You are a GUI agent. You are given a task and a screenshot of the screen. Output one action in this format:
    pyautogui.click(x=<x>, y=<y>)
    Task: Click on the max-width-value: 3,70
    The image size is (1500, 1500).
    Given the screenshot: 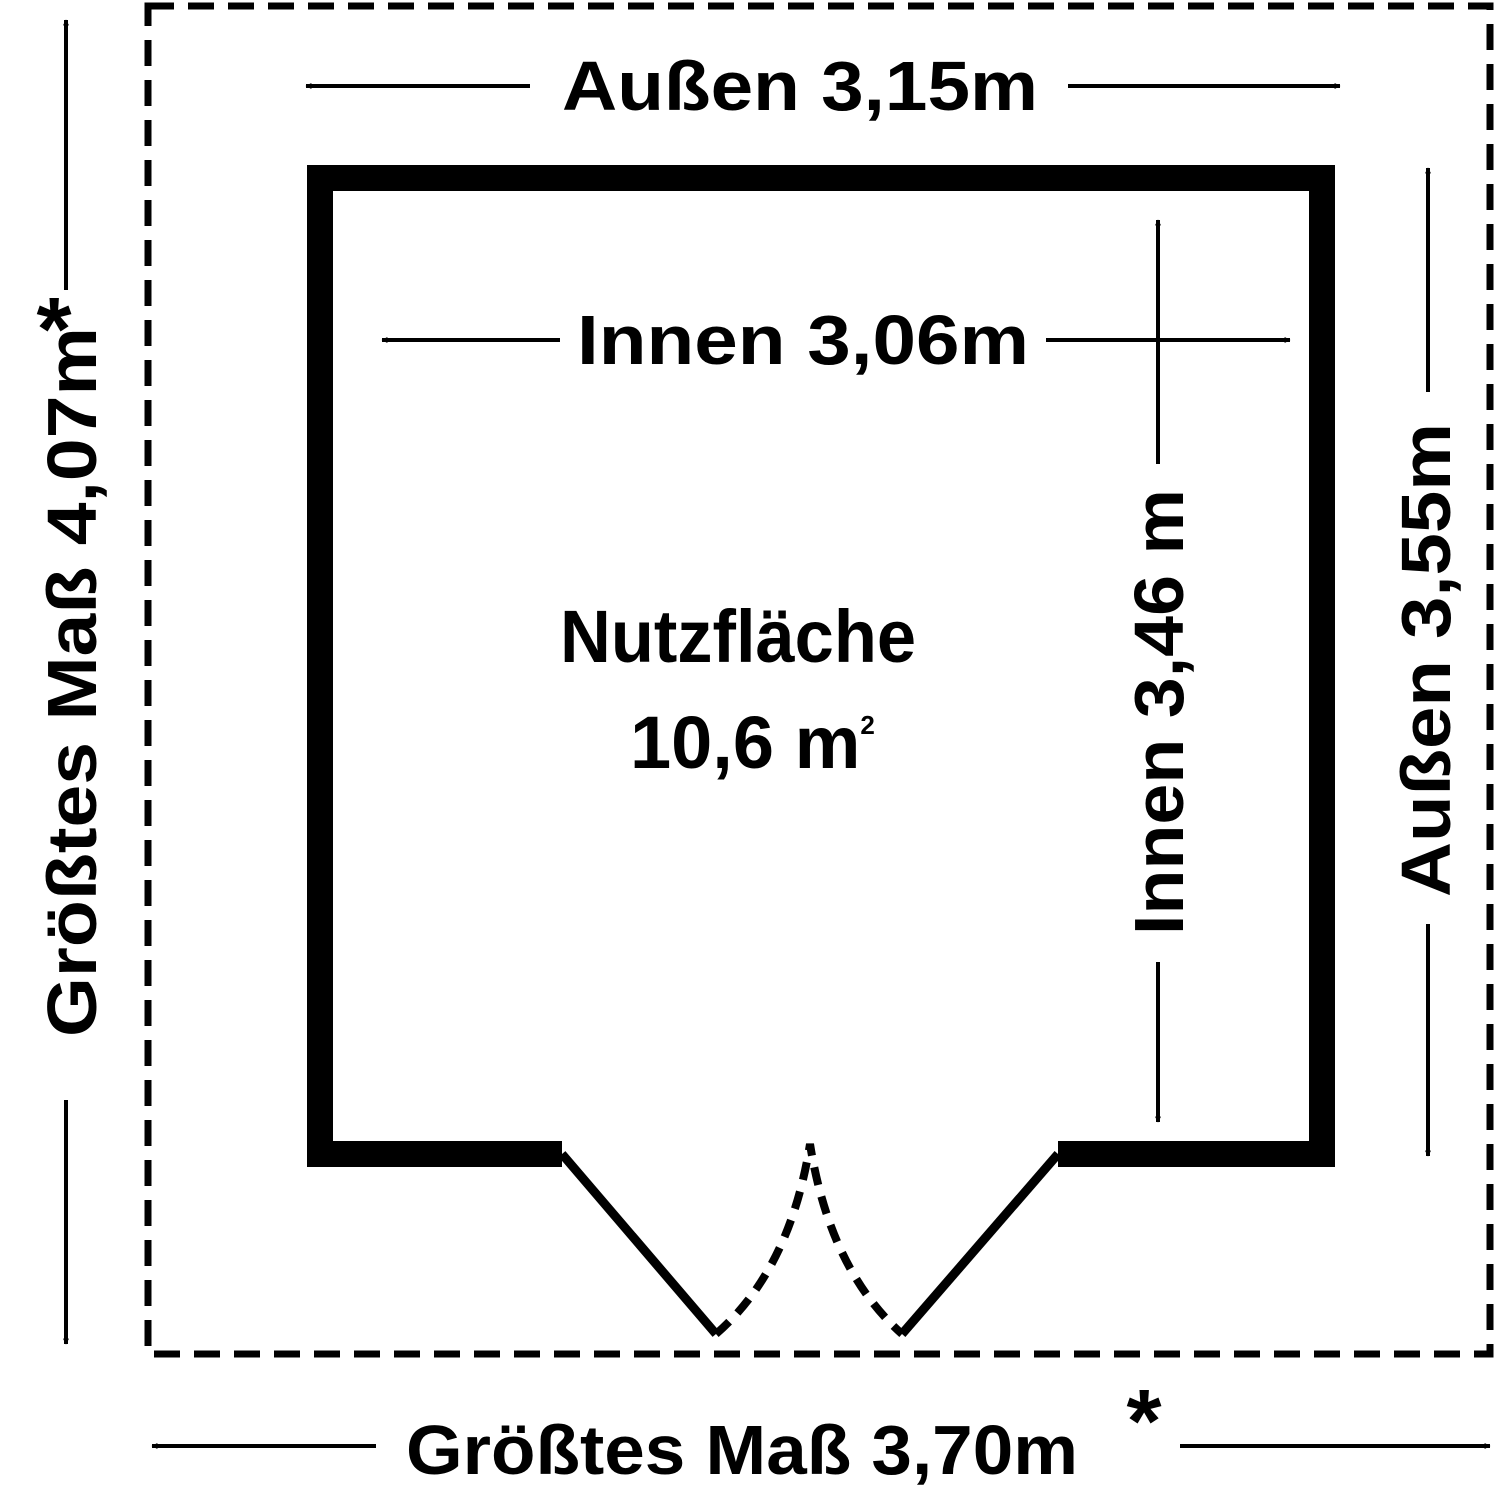 What is the action you would take?
    pyautogui.click(x=942, y=1450)
    